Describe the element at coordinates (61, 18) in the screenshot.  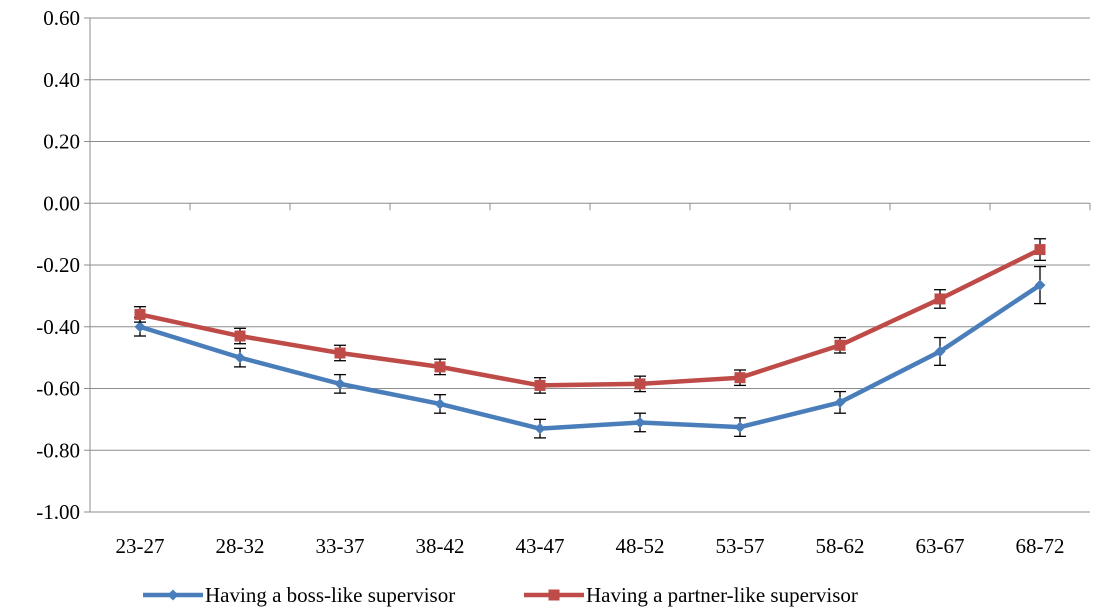
I see `y-tick-label: 0.60` at that location.